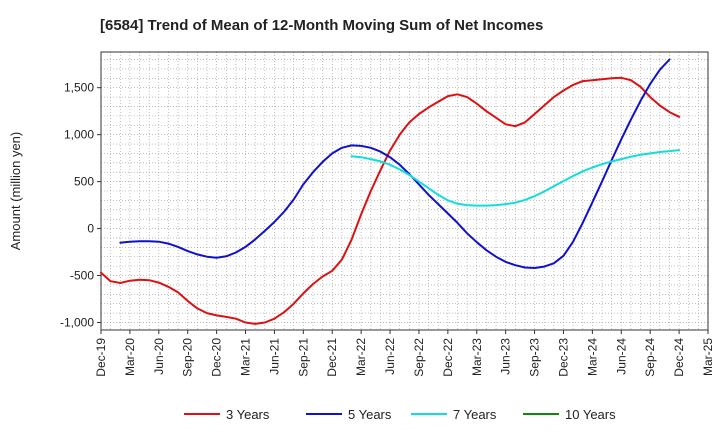 The image size is (720, 440). What do you see at coordinates (708, 357) in the screenshot?
I see `x-tick-label: Mar-25` at bounding box center [708, 357].